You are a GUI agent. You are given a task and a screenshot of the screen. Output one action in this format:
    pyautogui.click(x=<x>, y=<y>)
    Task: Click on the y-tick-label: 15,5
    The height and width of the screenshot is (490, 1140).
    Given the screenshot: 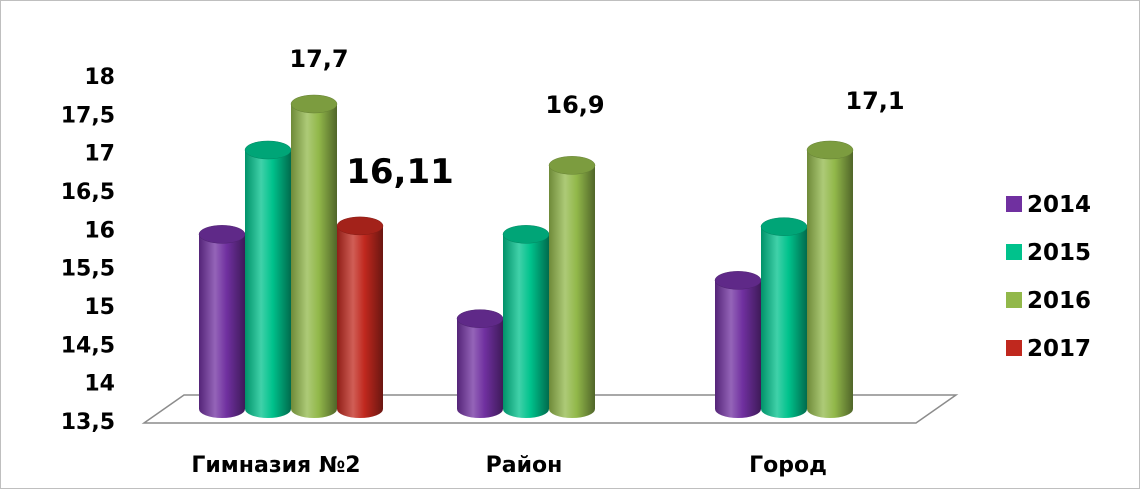 What is the action you would take?
    pyautogui.click(x=88, y=269)
    